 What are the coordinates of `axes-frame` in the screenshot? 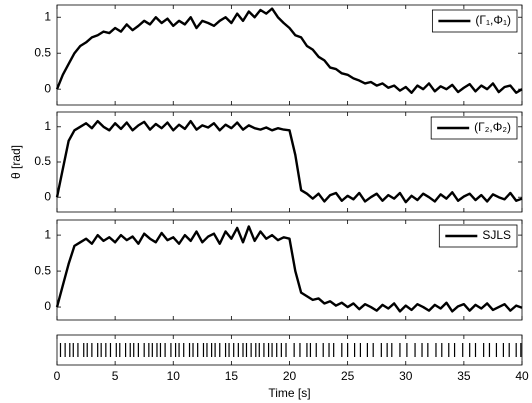 It's located at (289, 350).